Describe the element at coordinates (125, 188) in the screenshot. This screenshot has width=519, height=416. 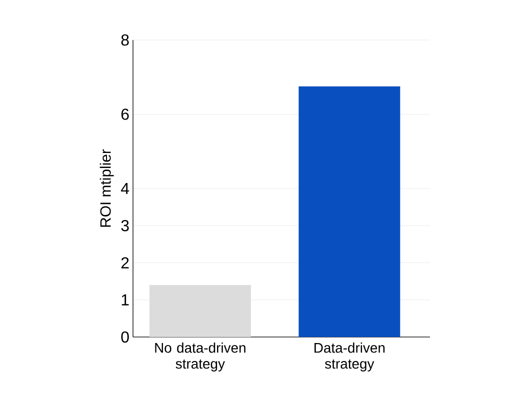
I see `y-tick-label: 4` at that location.